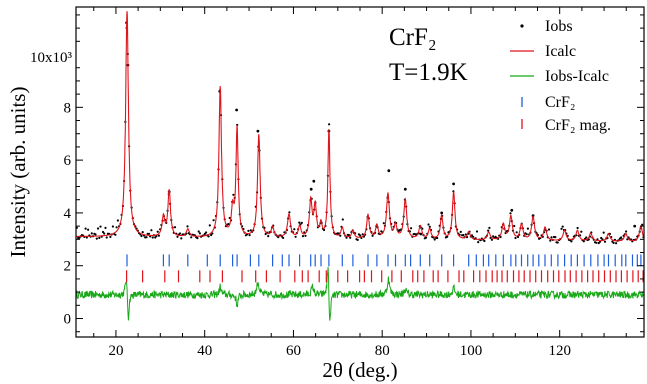 This screenshot has height=384, width=647. What do you see at coordinates (471, 351) in the screenshot?
I see `x-tick-label: 100` at bounding box center [471, 351].